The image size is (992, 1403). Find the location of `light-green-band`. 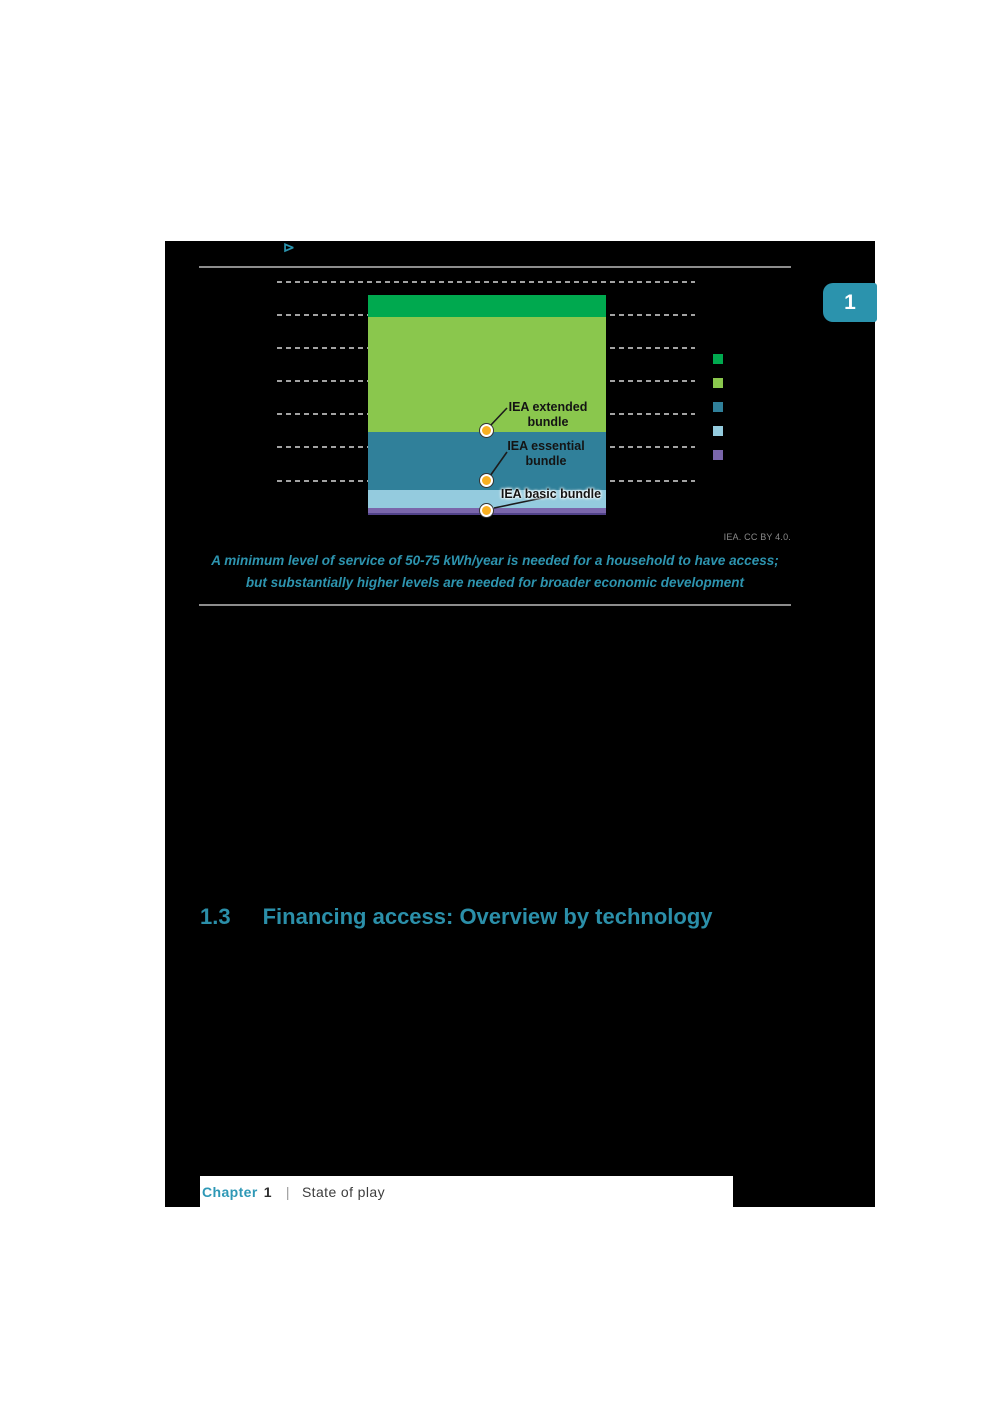

light-green-band is located at coordinates (487, 374).